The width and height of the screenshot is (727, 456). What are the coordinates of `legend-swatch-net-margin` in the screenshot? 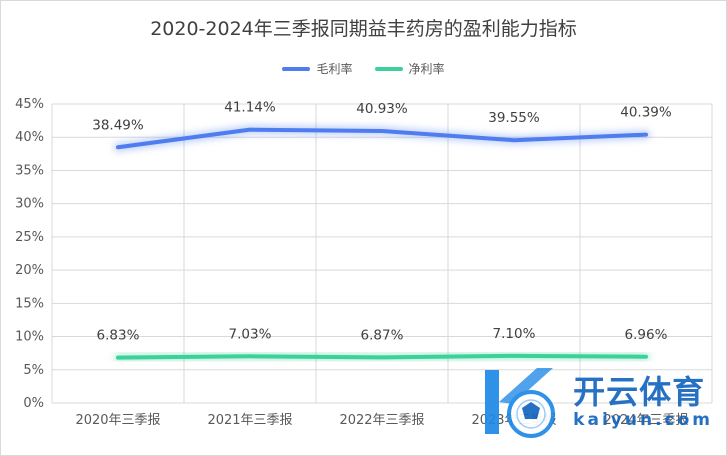 It's located at (388, 68).